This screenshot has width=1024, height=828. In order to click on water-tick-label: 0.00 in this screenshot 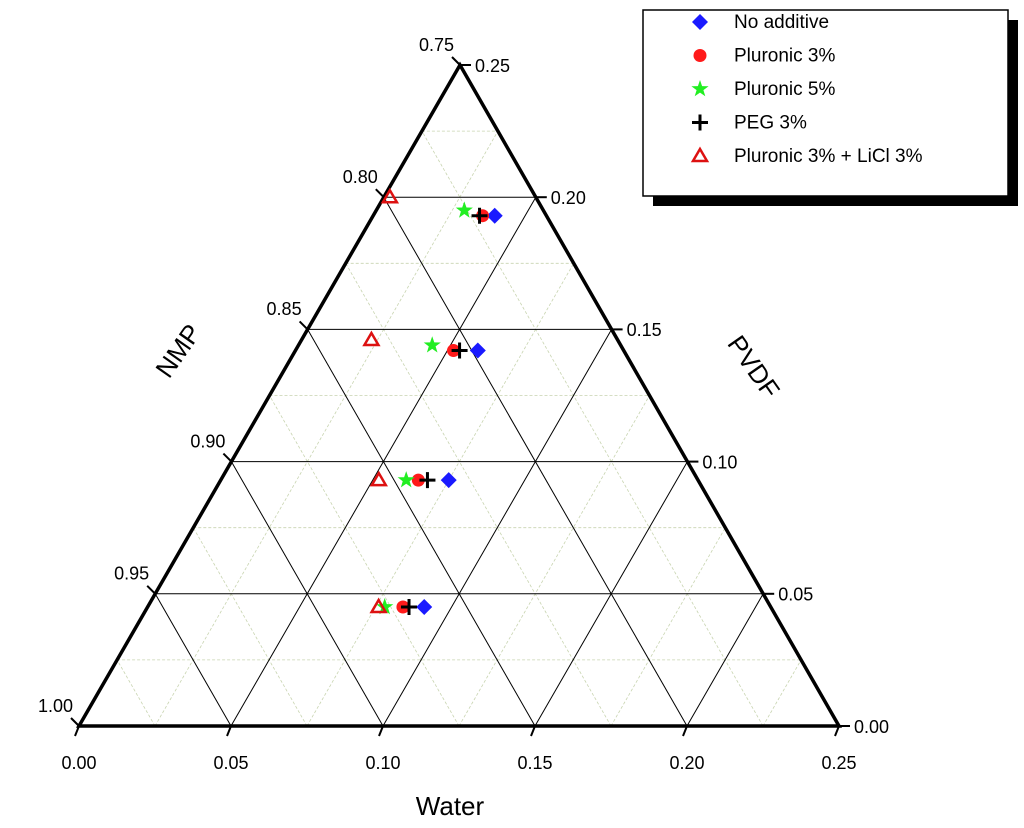, I will do `click(78, 763)`.